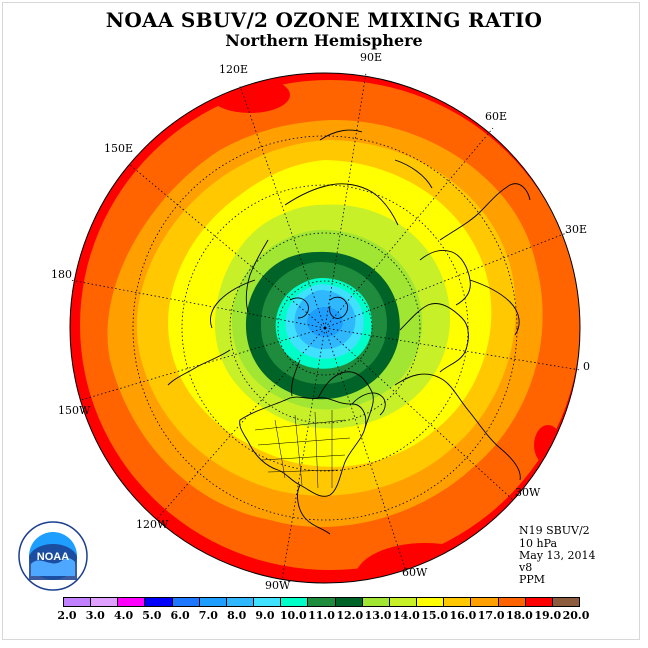  Describe the element at coordinates (435, 615) in the screenshot. I see `colorbar-label: 15.0` at that location.